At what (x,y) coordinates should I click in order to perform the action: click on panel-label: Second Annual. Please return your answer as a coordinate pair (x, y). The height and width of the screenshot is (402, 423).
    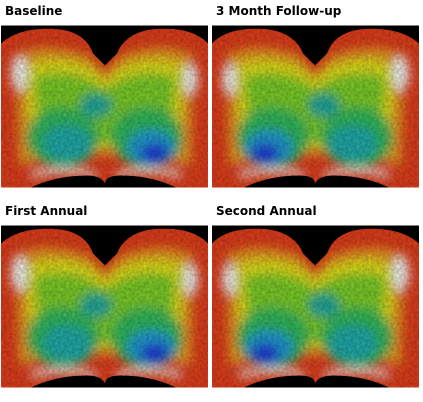
    Looking at the image, I should click on (266, 211).